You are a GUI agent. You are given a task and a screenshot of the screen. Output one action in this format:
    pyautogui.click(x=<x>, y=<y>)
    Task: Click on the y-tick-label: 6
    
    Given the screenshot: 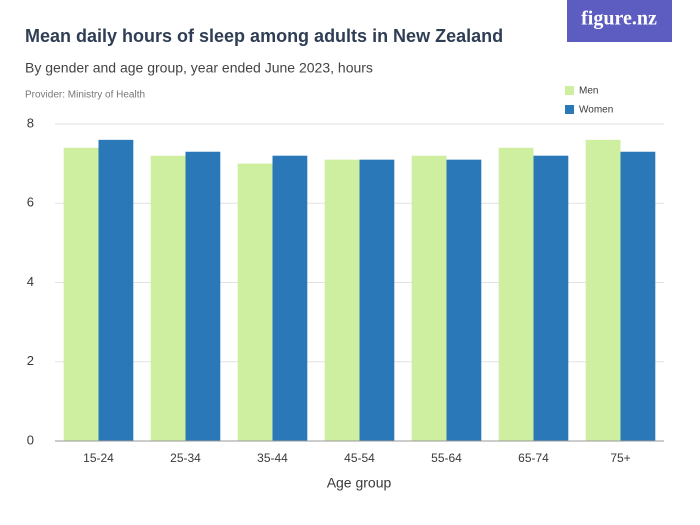 What is the action you would take?
    pyautogui.click(x=30, y=202)
    